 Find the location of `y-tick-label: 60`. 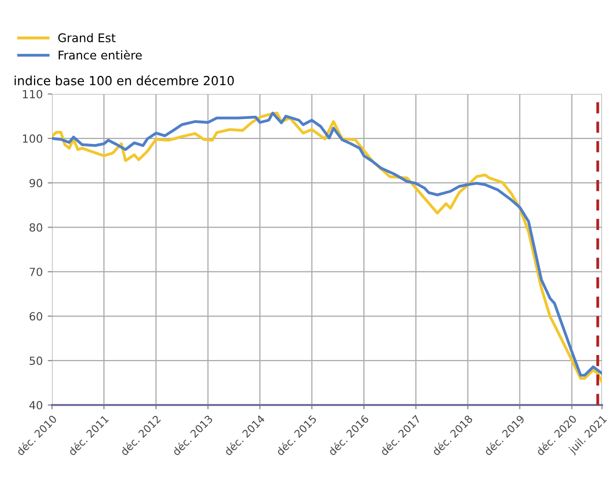

y-tick-label: 60 is located at coordinates (36, 316).